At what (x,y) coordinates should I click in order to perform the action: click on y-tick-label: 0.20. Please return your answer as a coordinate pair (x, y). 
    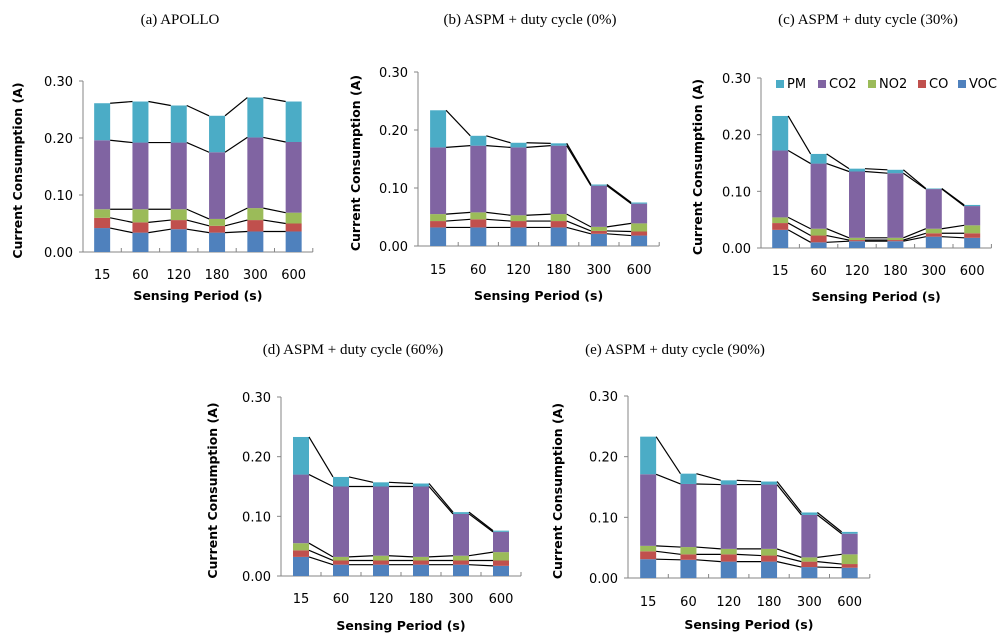
    Looking at the image, I should click on (603, 458).